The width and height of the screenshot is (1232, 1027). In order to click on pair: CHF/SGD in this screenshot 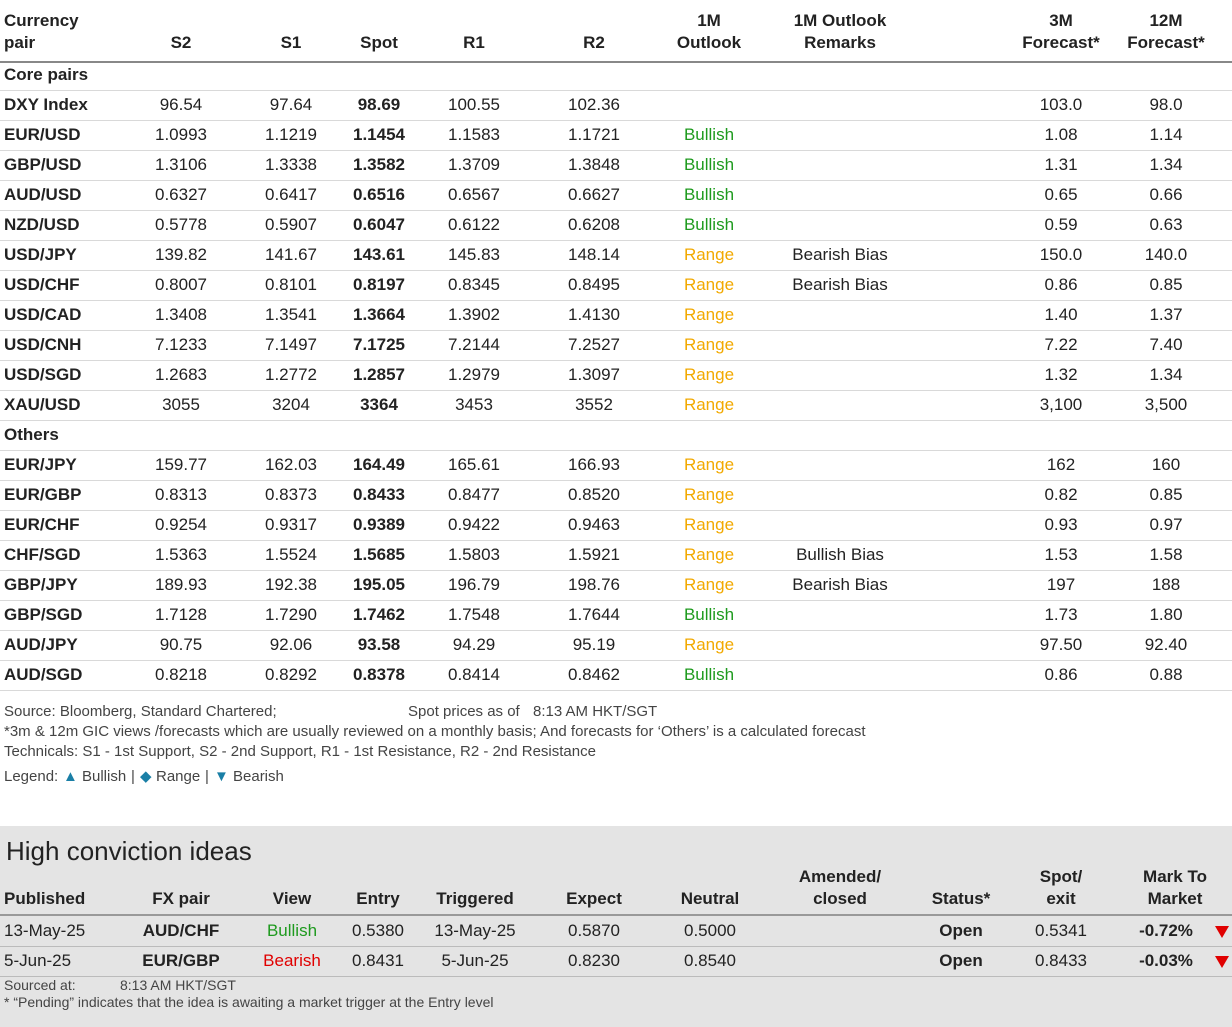, I will do `click(42, 554)`.